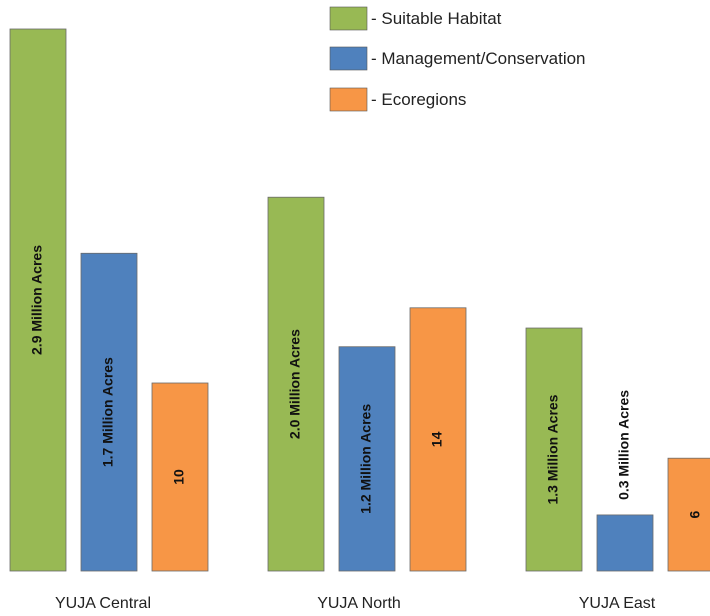 The image size is (710, 616). I want to click on data-label: 6, so click(695, 514).